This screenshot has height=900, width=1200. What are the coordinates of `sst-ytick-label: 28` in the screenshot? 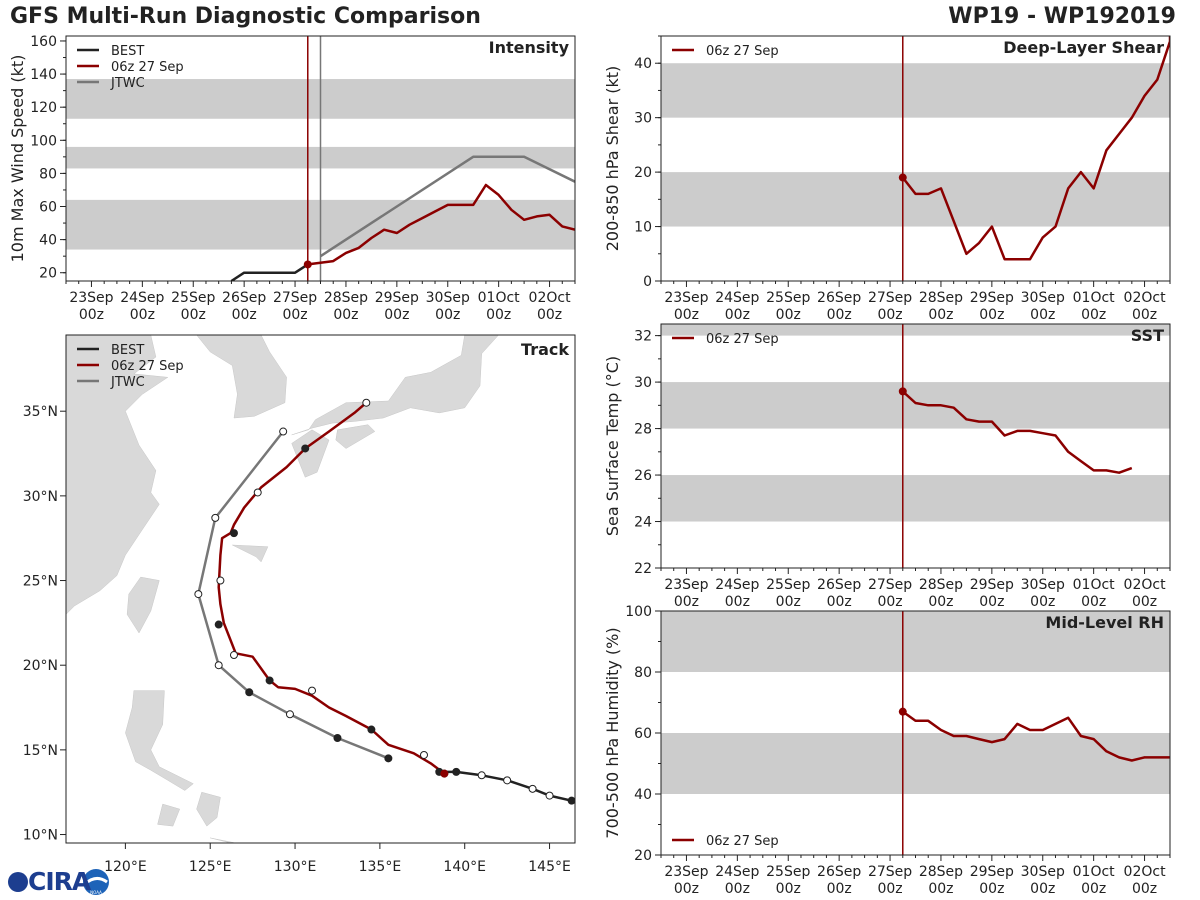 It's located at (643, 430).